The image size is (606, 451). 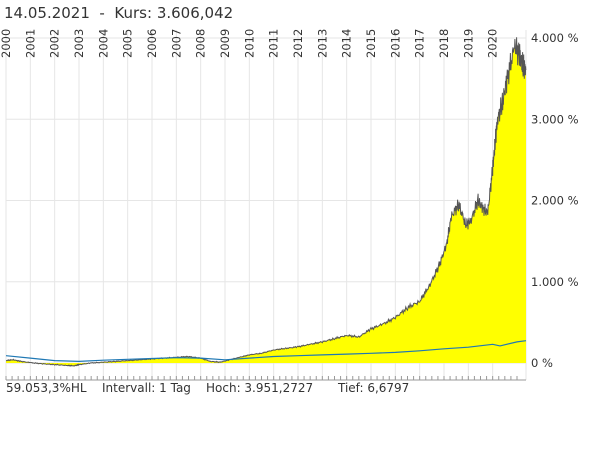 What do you see at coordinates (103, 43) in the screenshot?
I see `x-tick-label: 2004` at bounding box center [103, 43].